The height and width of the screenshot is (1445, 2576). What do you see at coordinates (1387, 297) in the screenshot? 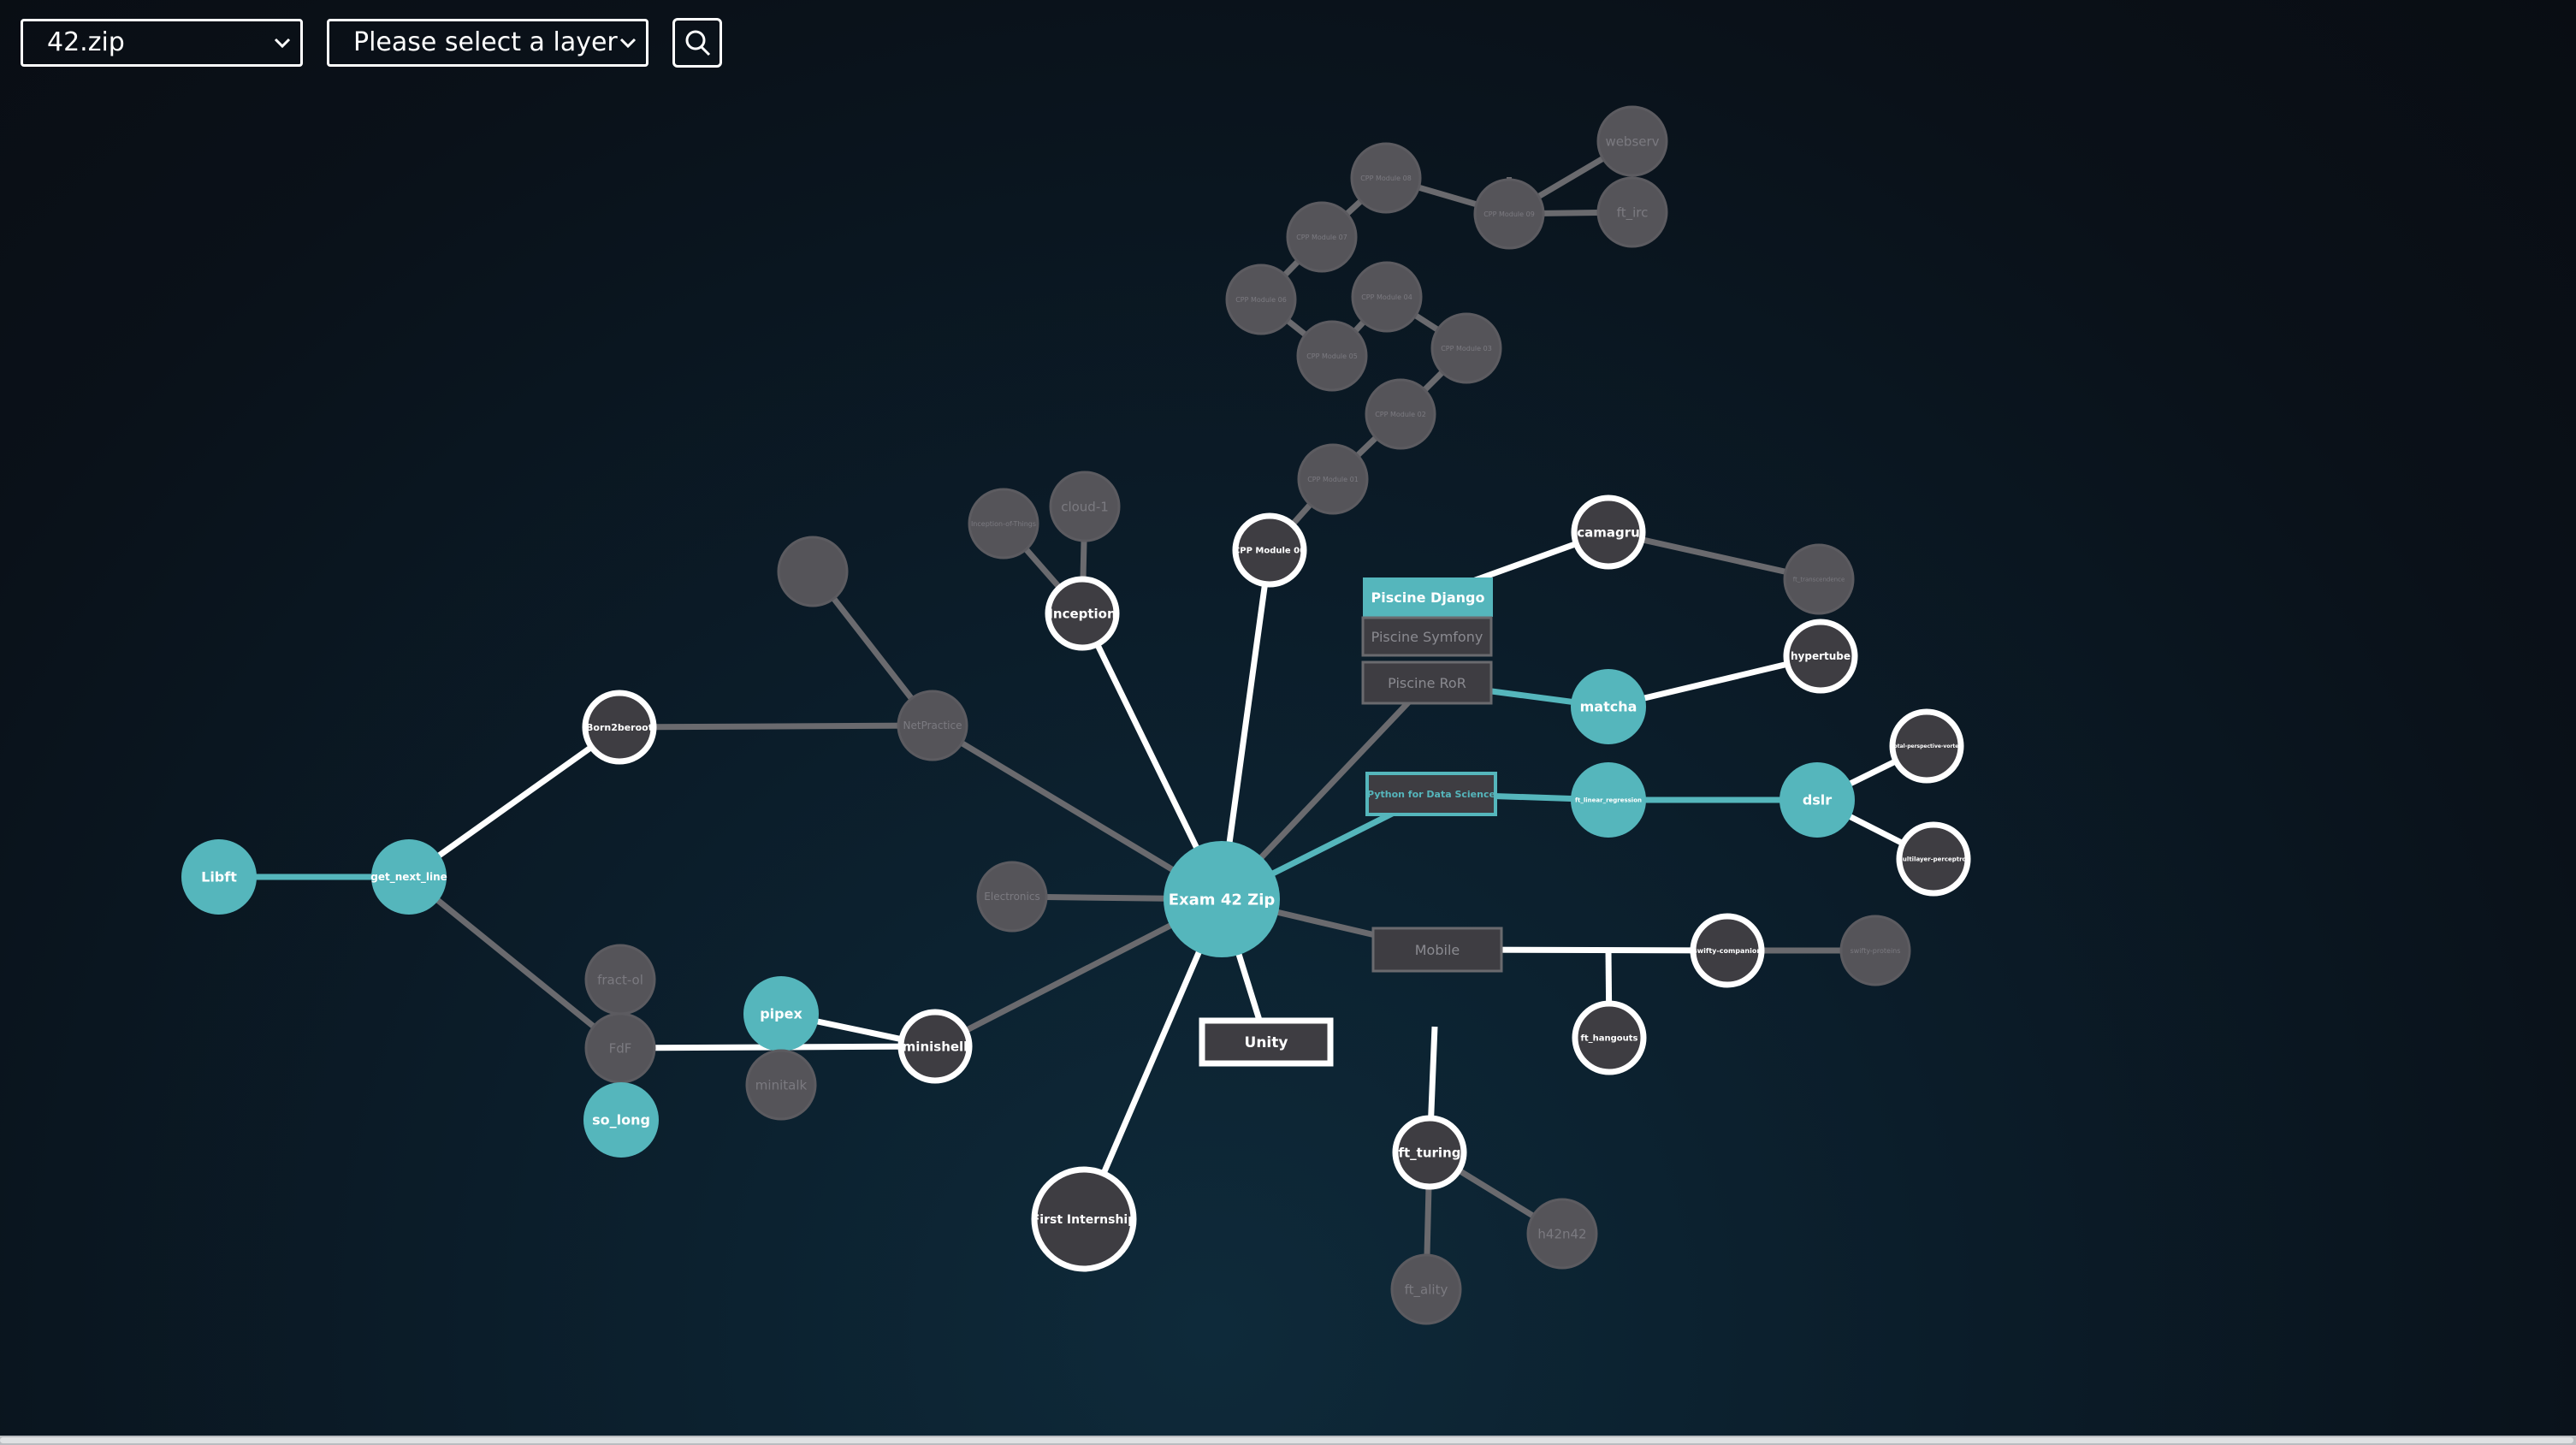
I see `node-cpp04: CPP Module 04` at bounding box center [1387, 297].